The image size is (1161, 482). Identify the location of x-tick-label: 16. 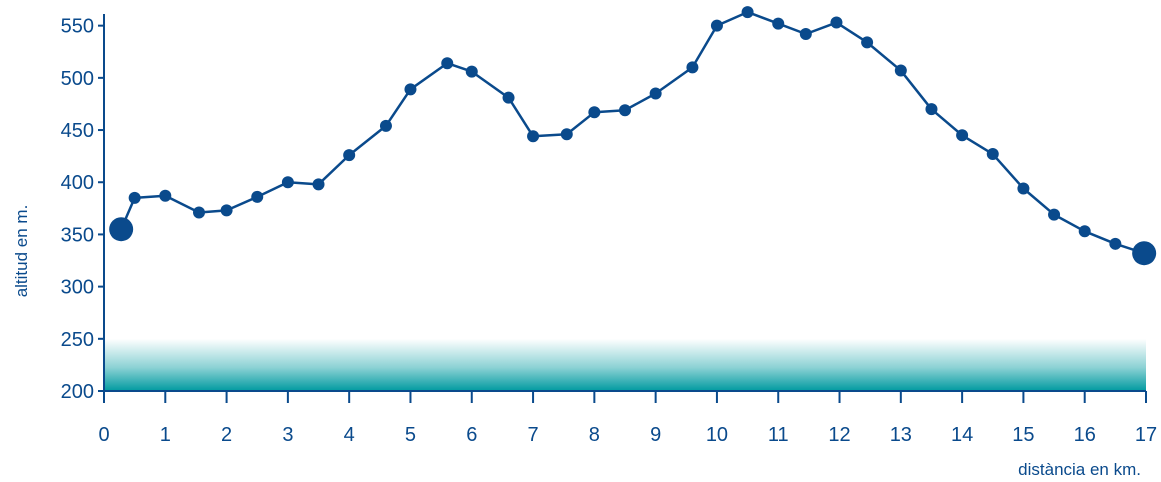
(1085, 435).